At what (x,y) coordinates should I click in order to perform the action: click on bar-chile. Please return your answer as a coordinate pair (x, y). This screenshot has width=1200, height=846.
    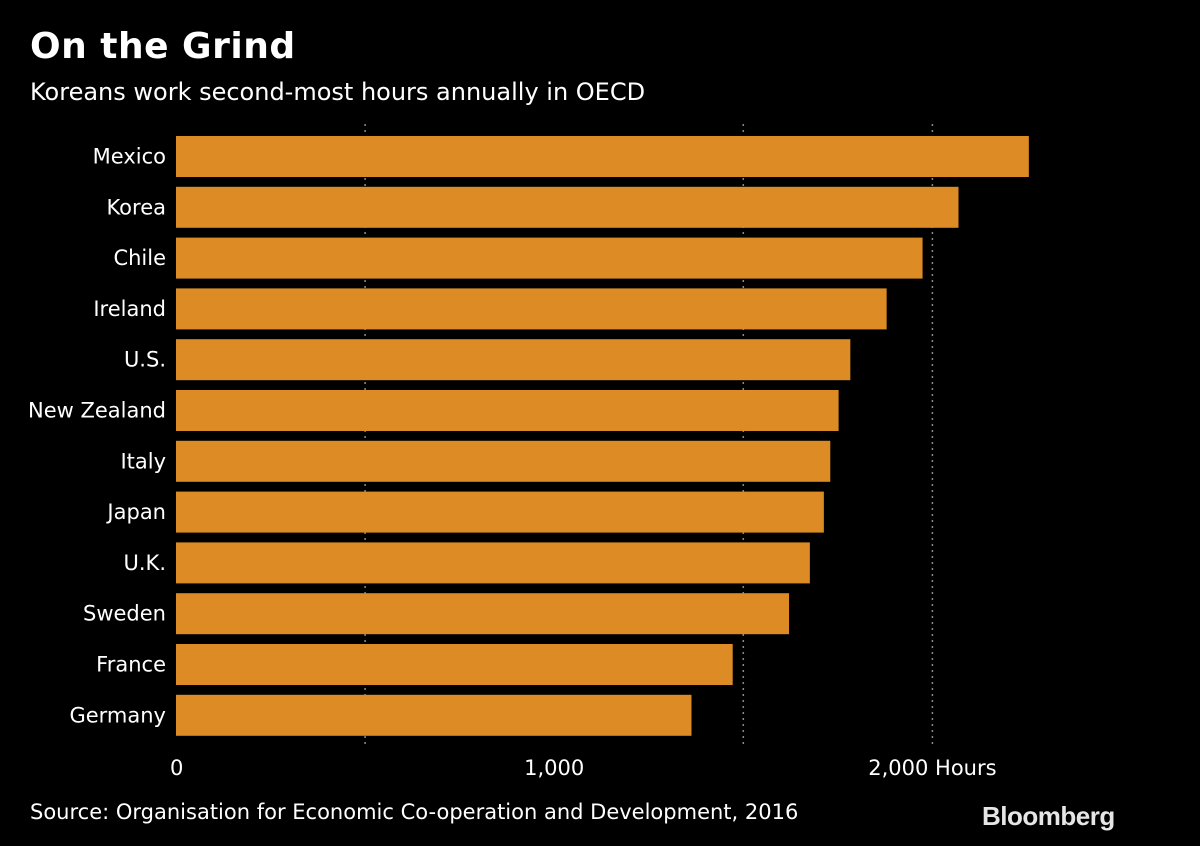
    Looking at the image, I should click on (549, 258).